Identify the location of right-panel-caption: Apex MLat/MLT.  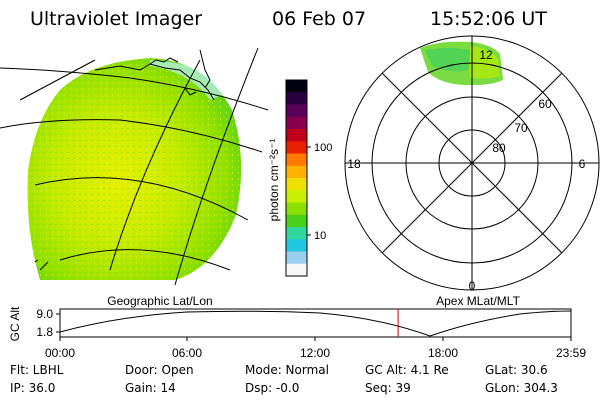
(478, 301).